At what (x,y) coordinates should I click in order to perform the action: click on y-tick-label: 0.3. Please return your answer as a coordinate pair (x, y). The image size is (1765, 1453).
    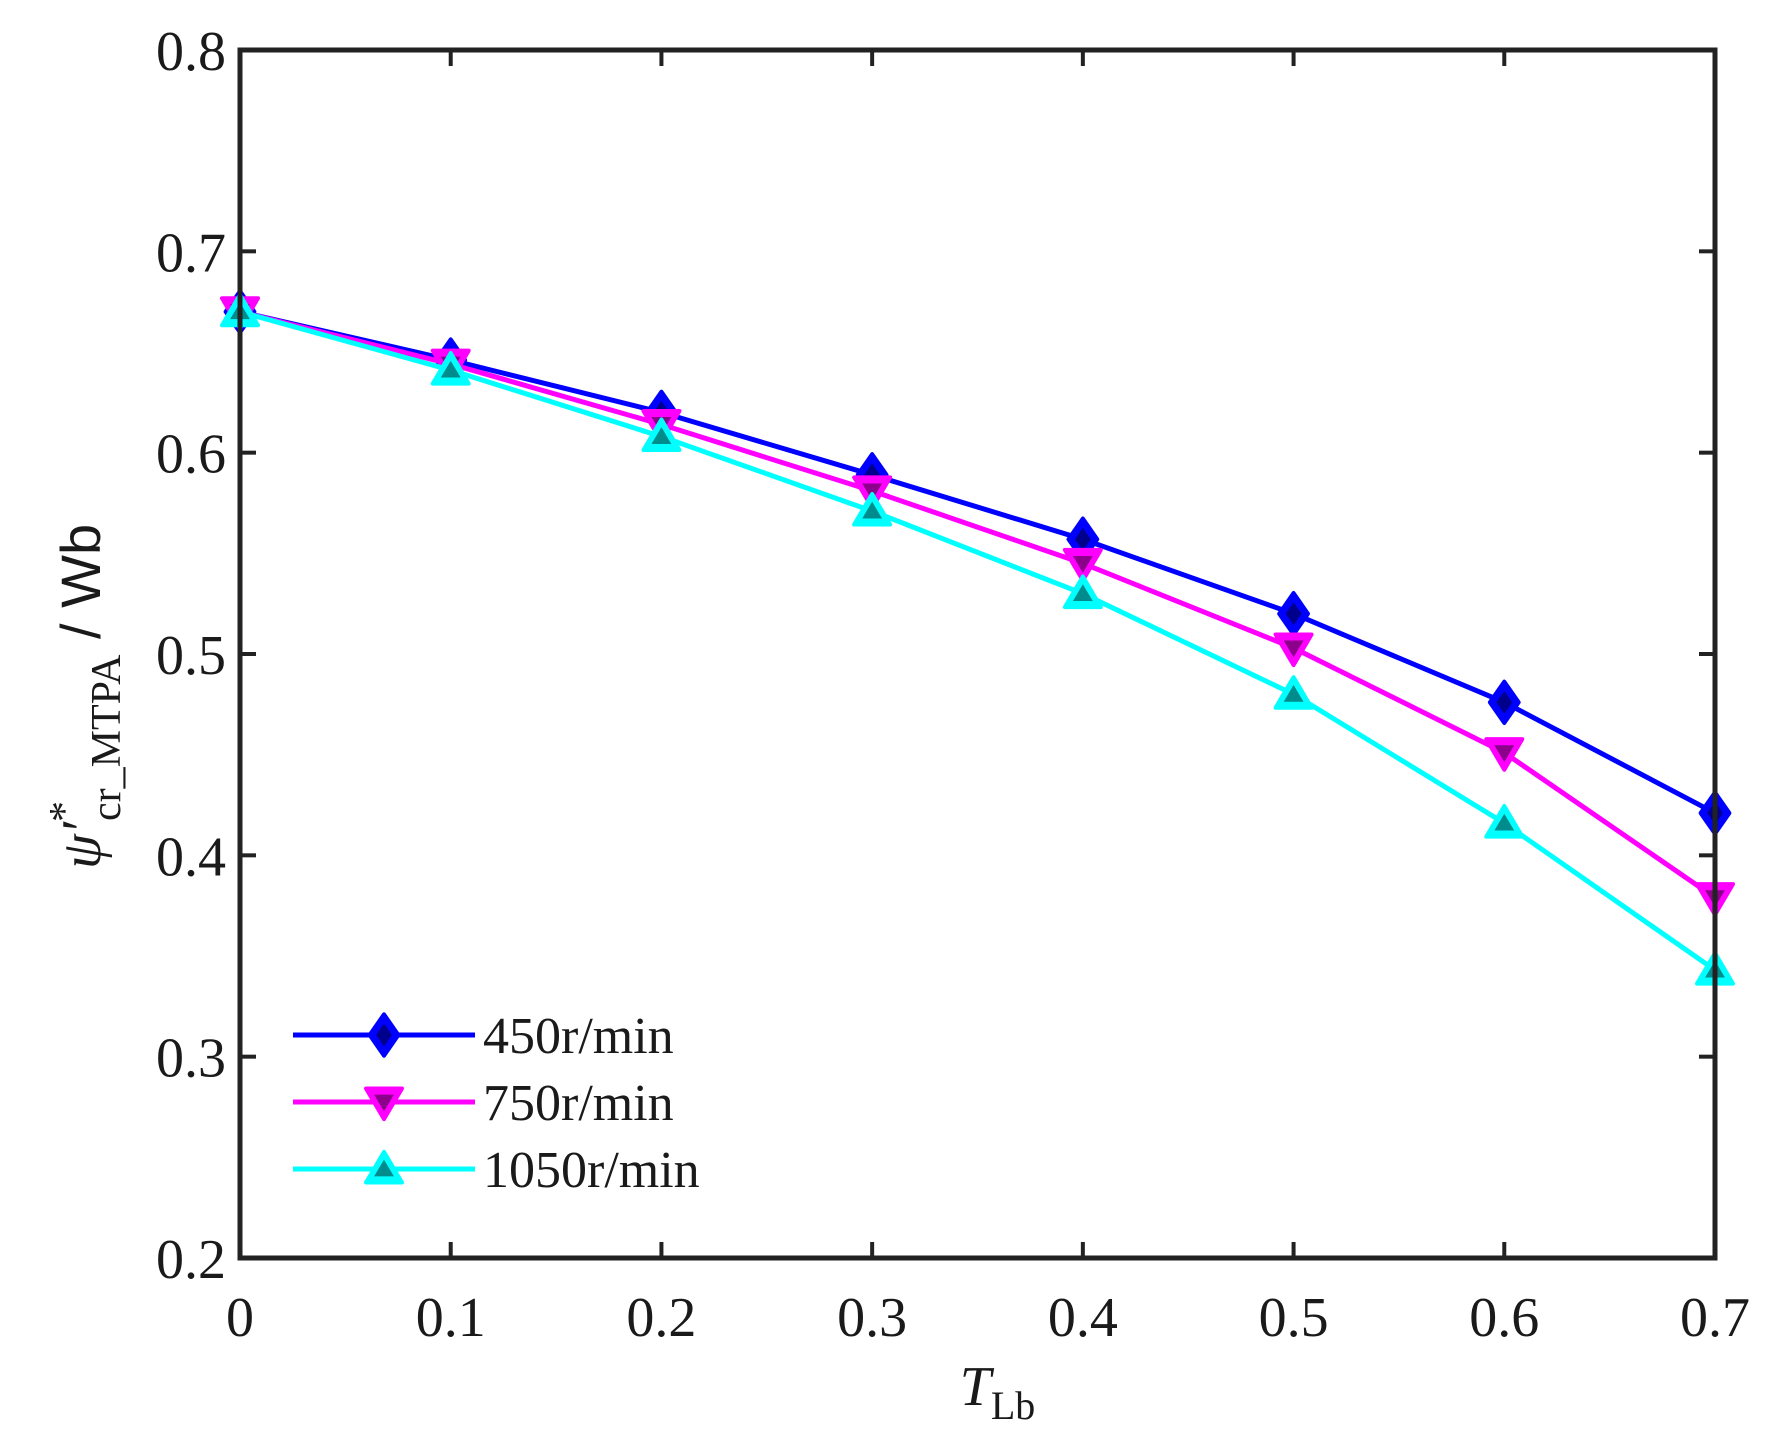
    Looking at the image, I should click on (191, 1059).